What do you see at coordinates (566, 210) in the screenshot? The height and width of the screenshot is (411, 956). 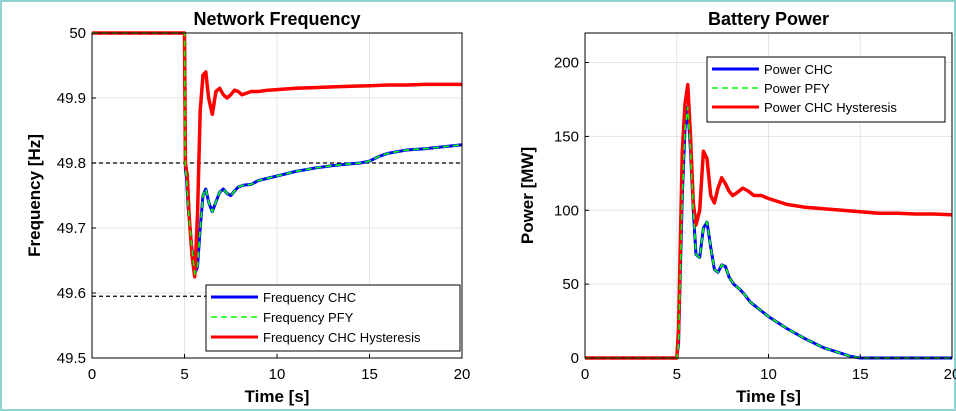 I see `y-tick-label: 100` at bounding box center [566, 210].